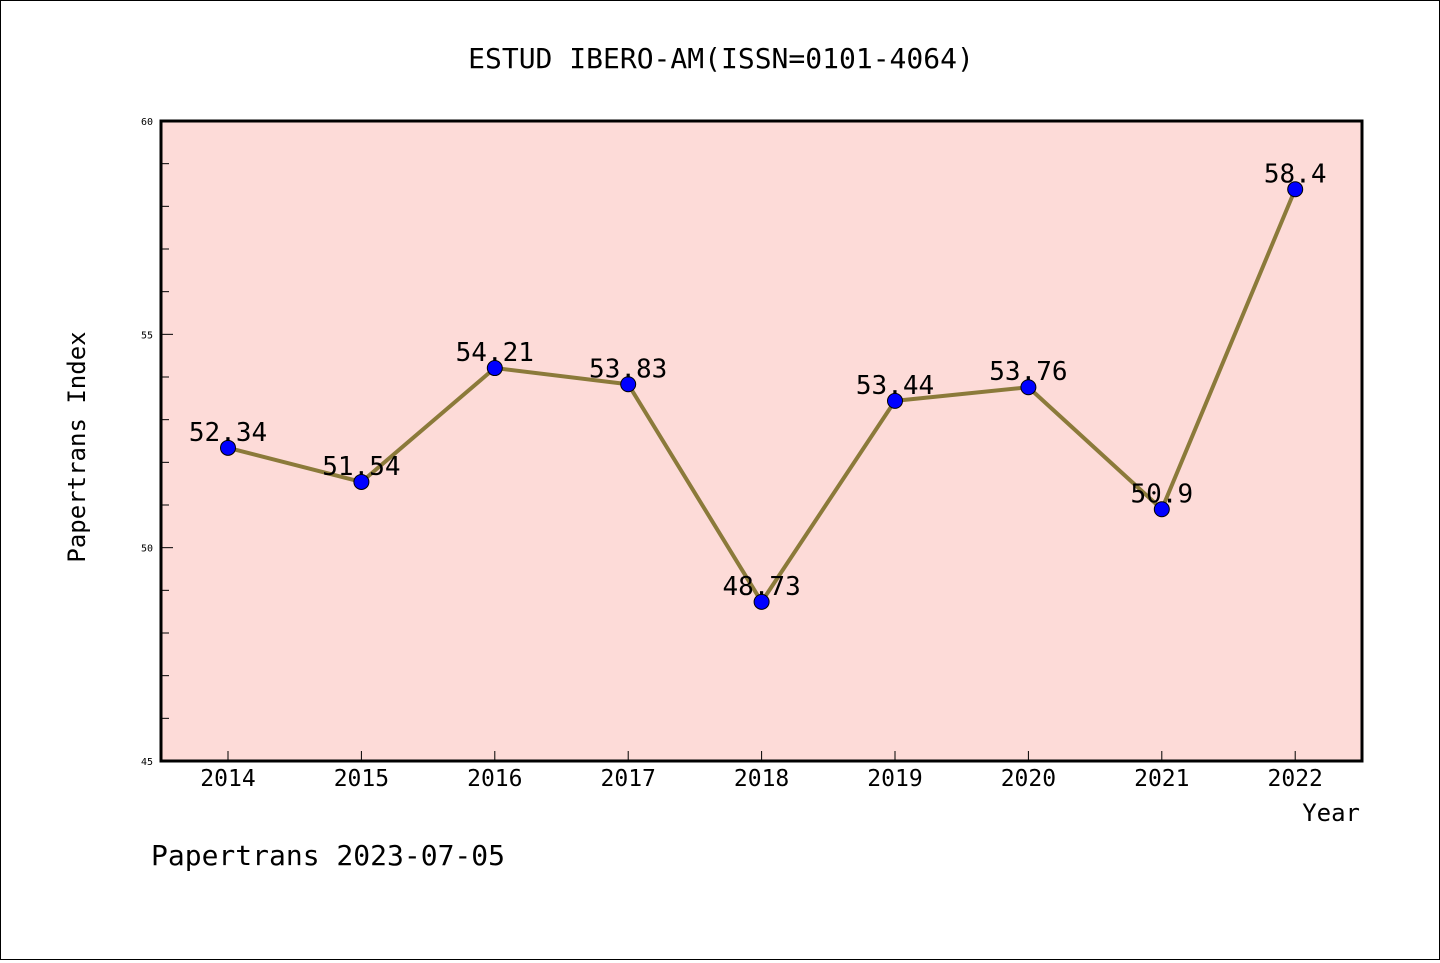  What do you see at coordinates (721, 58) in the screenshot?
I see `chart-title: ESTUD IBERO-AM(ISSN=0101-4064)` at bounding box center [721, 58].